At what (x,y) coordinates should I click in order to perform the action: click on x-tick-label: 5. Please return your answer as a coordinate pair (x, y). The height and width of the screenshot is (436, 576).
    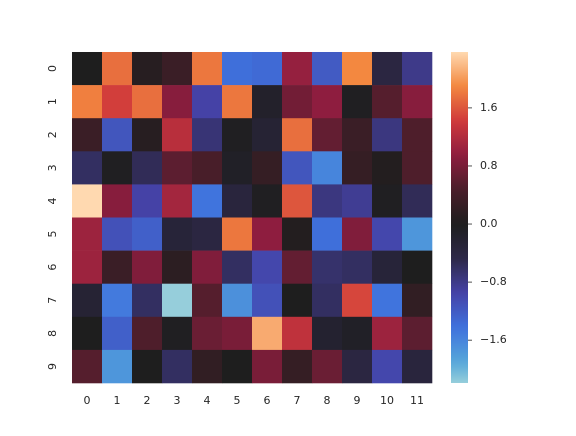
    Looking at the image, I should click on (237, 400).